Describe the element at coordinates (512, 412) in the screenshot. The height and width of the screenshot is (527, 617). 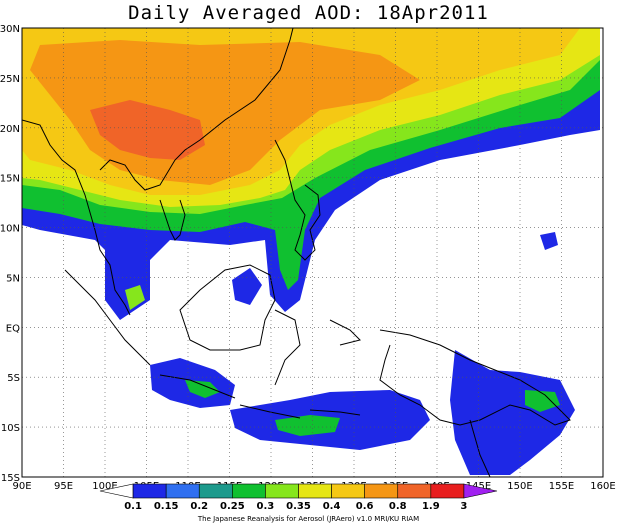
I see `aod-blob-png` at that location.